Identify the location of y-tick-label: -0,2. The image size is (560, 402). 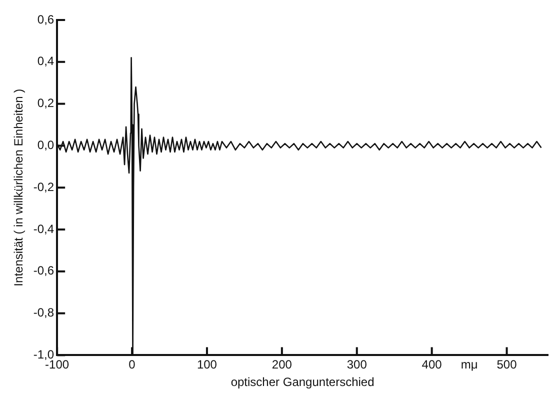
(43, 187).